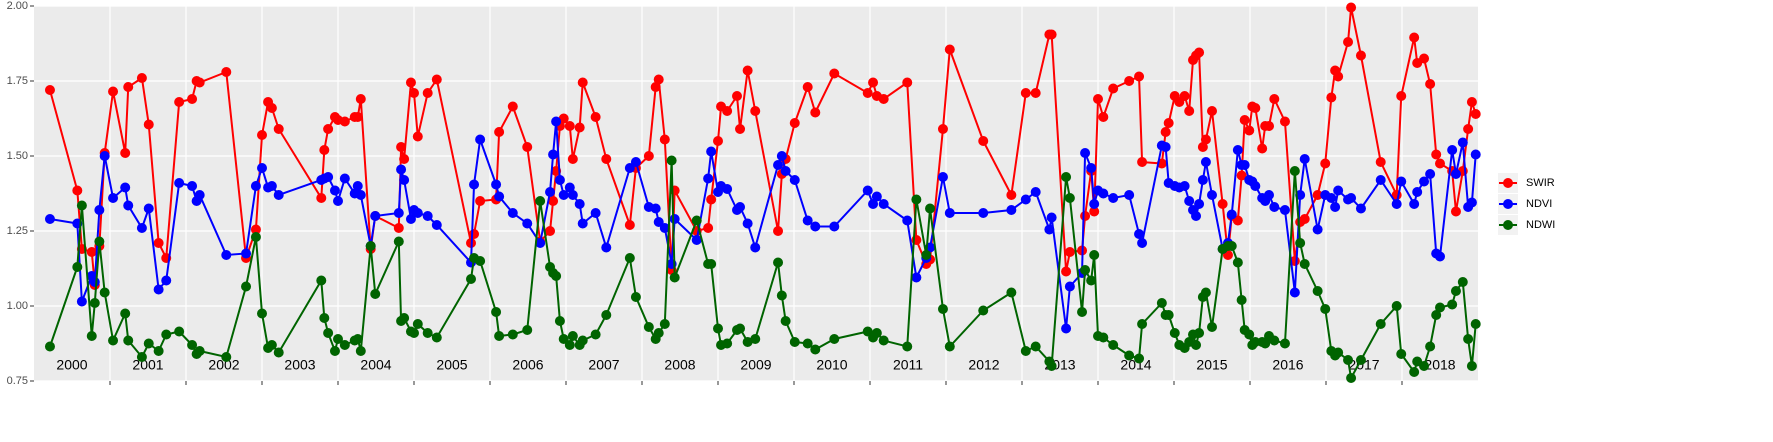  I want to click on year-label: 2005, so click(451, 365).